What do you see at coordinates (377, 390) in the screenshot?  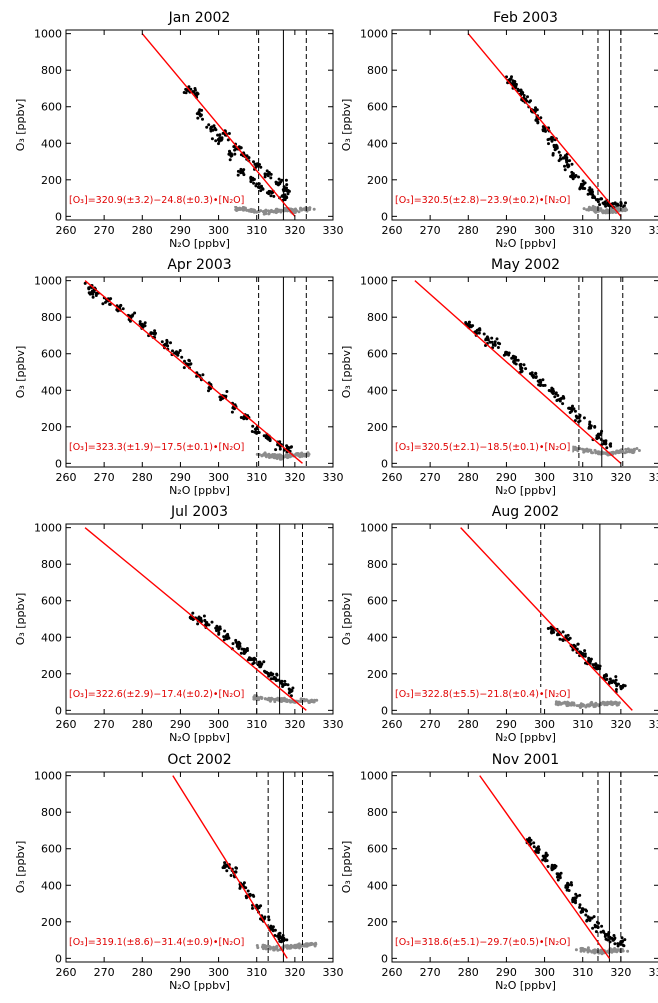 I see `y-tick-label: 400` at bounding box center [377, 390].